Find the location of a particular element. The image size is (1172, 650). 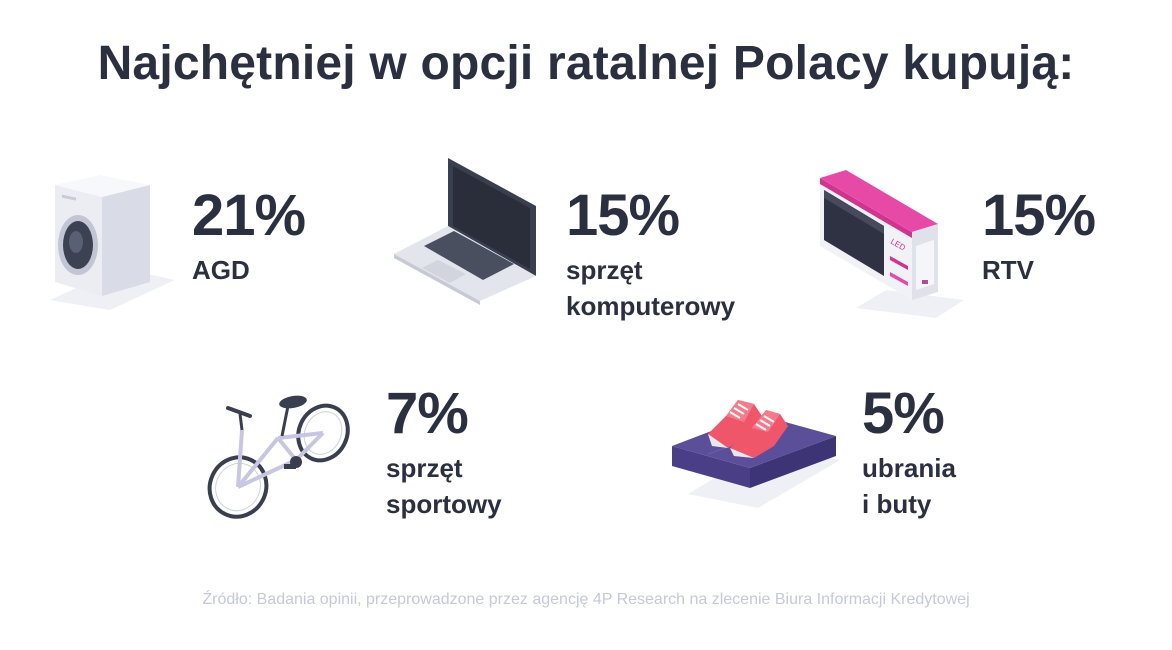

washing-machine-icon is located at coordinates (112, 242).